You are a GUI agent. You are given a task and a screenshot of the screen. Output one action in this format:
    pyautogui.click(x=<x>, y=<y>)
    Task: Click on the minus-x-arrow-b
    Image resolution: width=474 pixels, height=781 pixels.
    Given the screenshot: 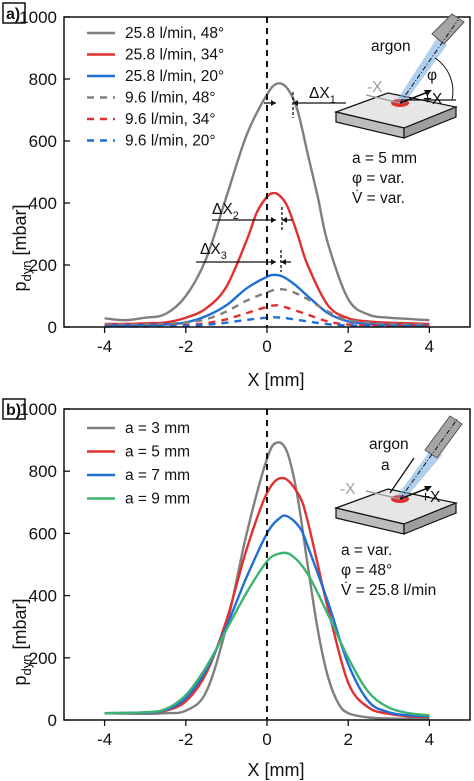 What is the action you would take?
    pyautogui.click(x=383, y=495)
    